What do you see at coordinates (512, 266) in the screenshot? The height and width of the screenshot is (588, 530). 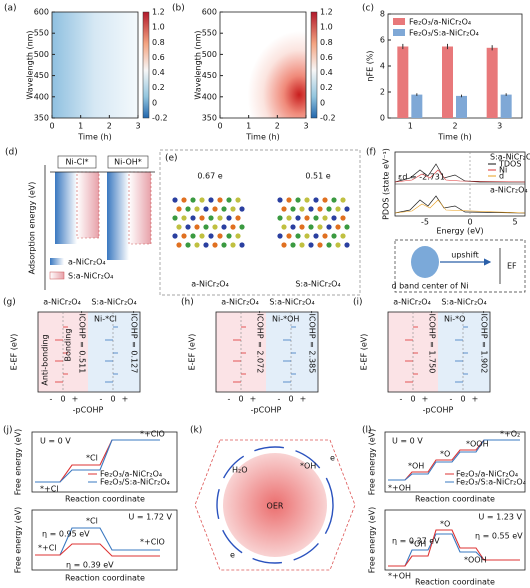 I see `label: EF` at bounding box center [512, 266].